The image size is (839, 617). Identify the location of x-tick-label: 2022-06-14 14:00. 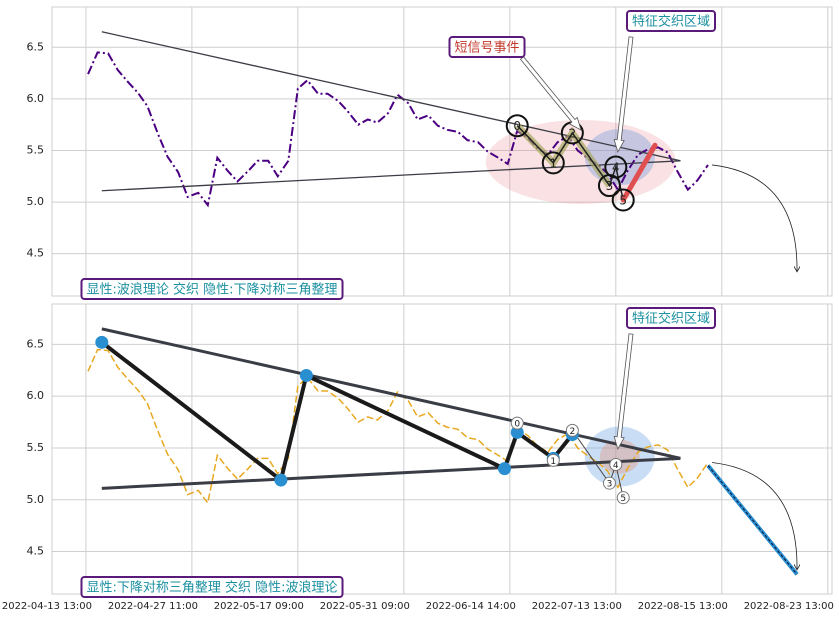
(471, 606).